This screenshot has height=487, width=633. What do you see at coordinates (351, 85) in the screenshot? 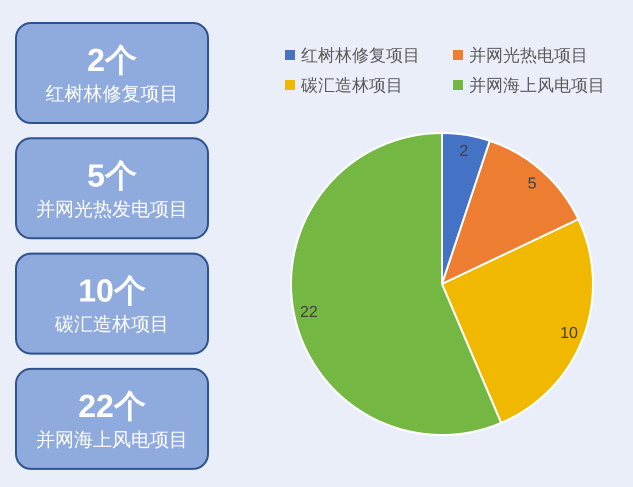
I see `legend-label: 碳汇造林项目` at bounding box center [351, 85].